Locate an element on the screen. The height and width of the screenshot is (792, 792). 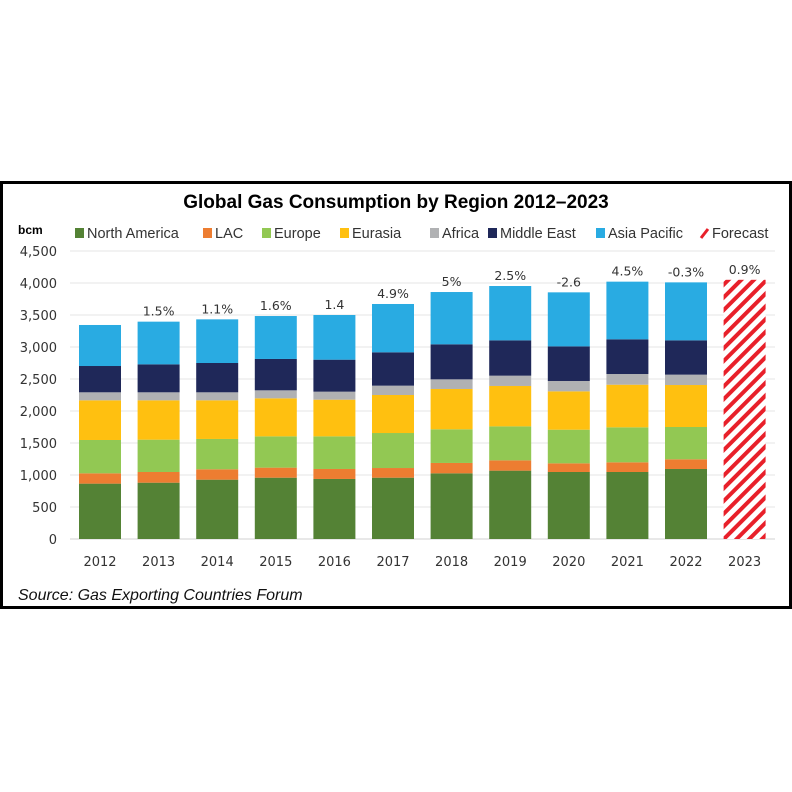
legend-item-lac: LAC is located at coordinates (223, 234).